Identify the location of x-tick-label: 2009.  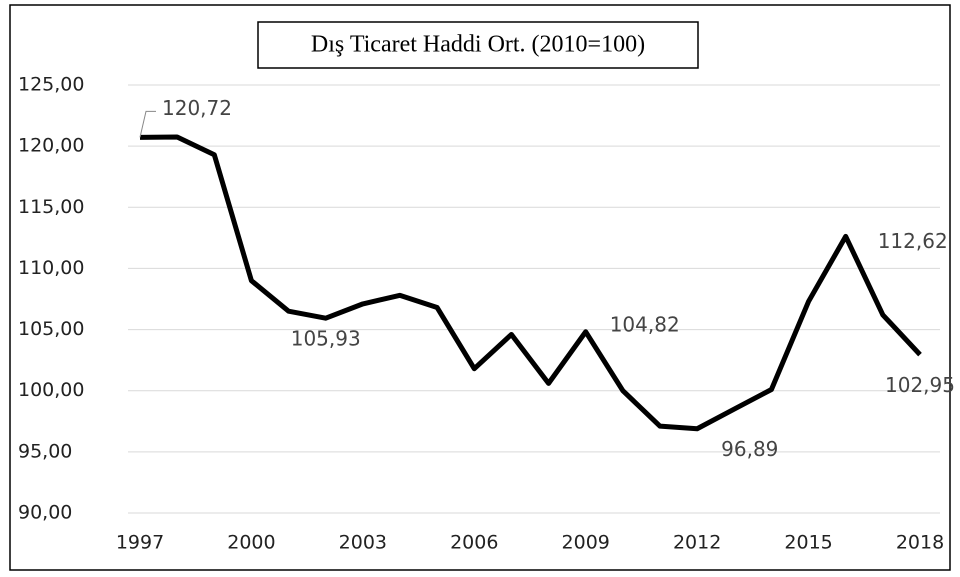
(586, 543).